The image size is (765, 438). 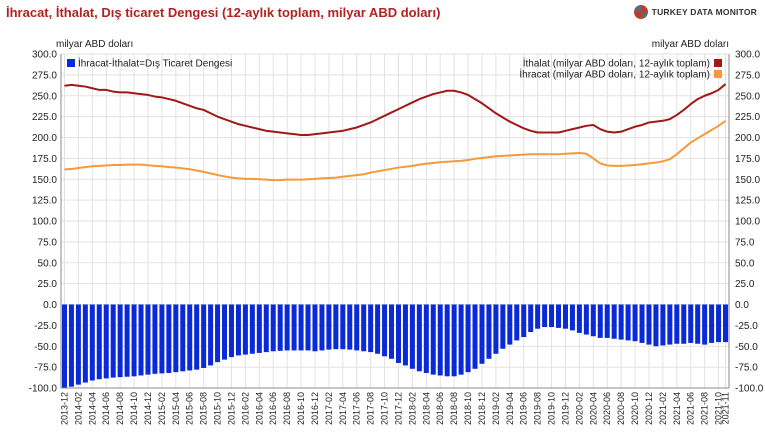 I want to click on x-tick-label: 2018-02, so click(x=412, y=408).